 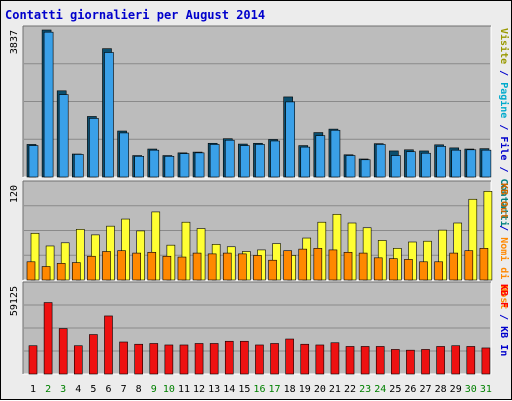 I want to click on x-tick-day-22: 22, so click(x=350, y=389).